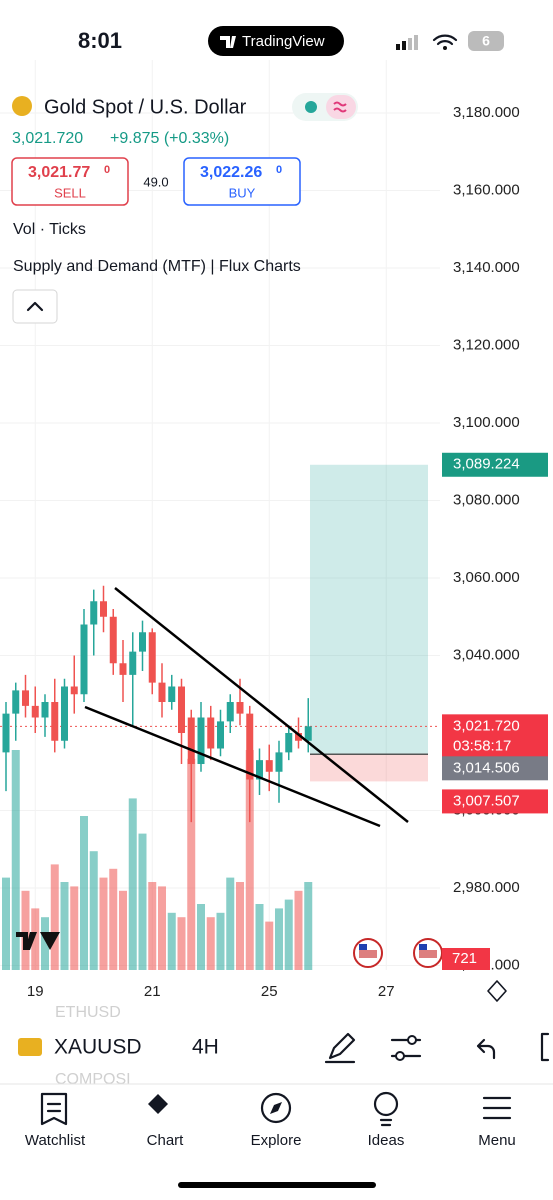  Describe the element at coordinates (386, 1140) in the screenshot. I see `tab-label: Ideas` at that location.